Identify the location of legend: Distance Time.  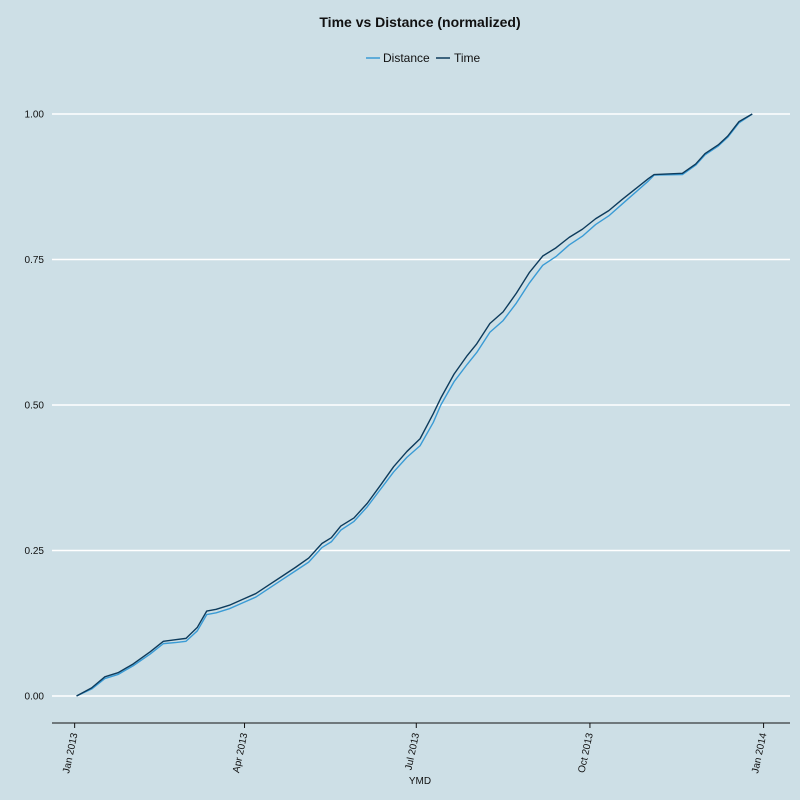
(423, 58).